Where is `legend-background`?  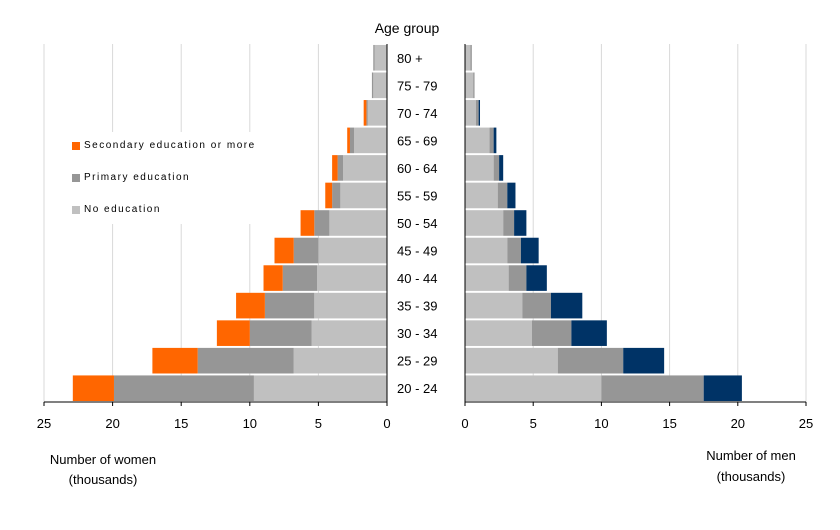
legend-background is located at coordinates (160, 178).